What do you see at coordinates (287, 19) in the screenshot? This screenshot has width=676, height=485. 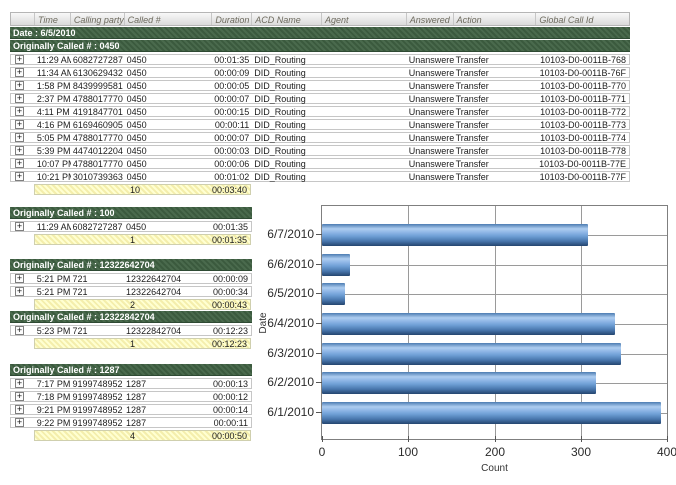 I see `column-header-acd-name: ACD Name` at bounding box center [287, 19].